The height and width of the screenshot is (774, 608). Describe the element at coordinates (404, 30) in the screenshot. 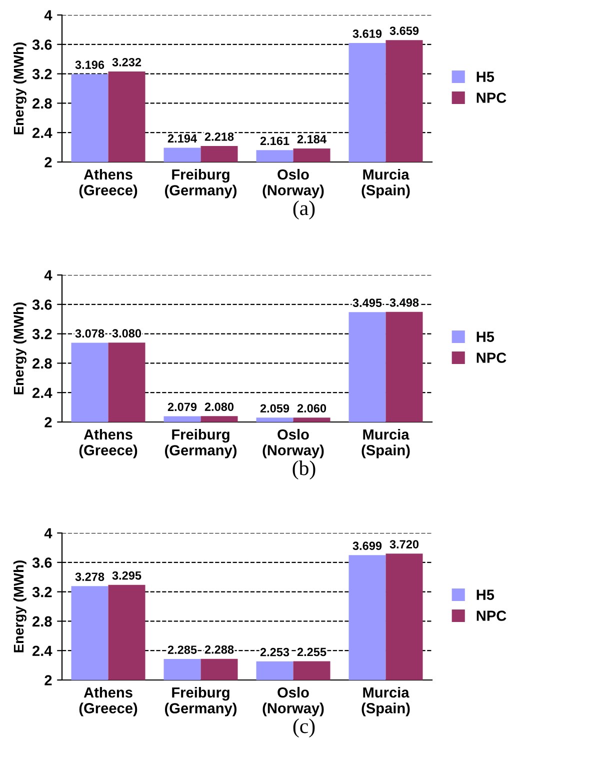

I see `data-label: 3.659` at that location.